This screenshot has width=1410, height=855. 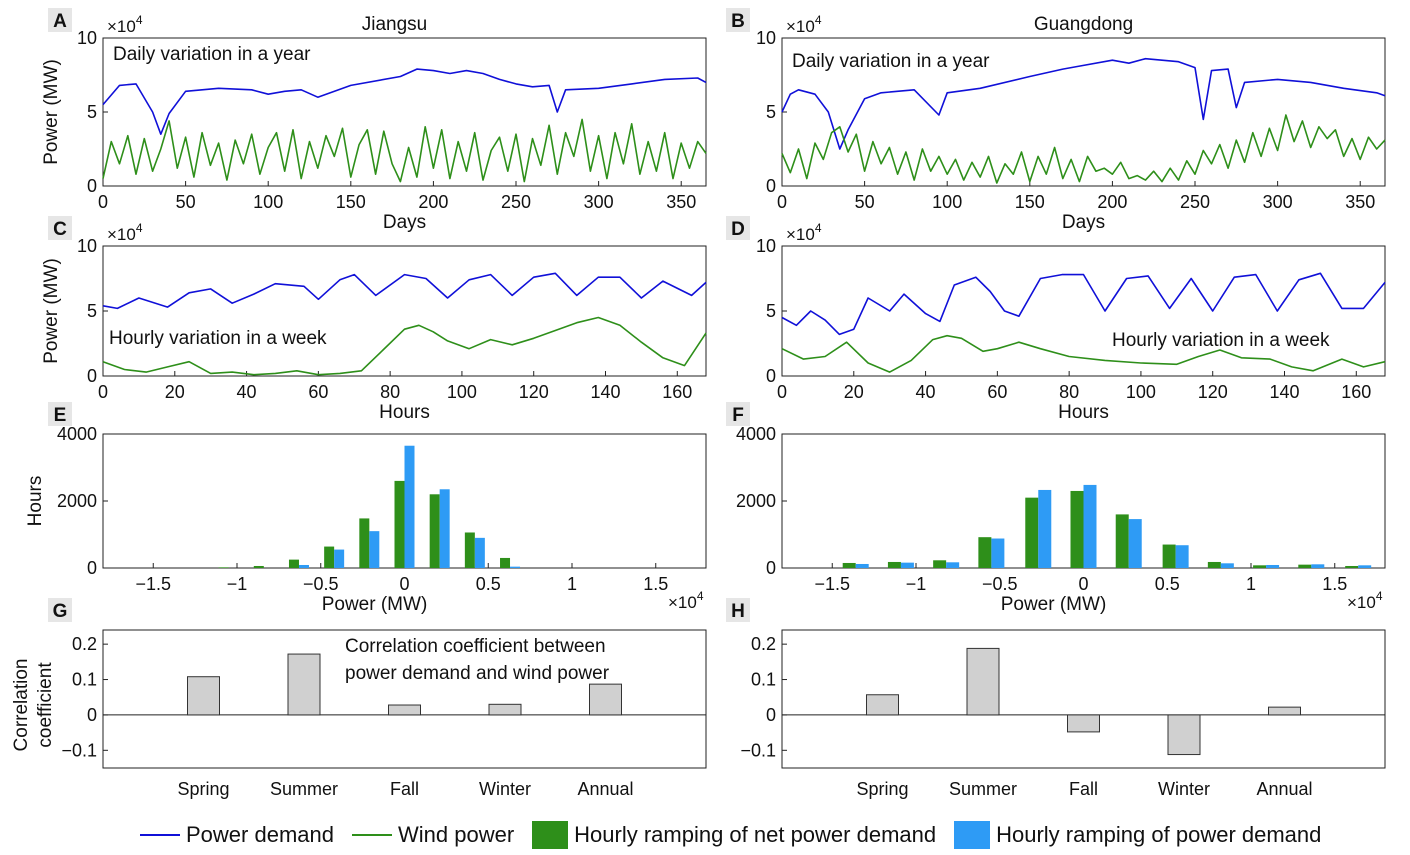 What do you see at coordinates (1251, 584) in the screenshot?
I see `panel-F-xtick-label: 1` at bounding box center [1251, 584].